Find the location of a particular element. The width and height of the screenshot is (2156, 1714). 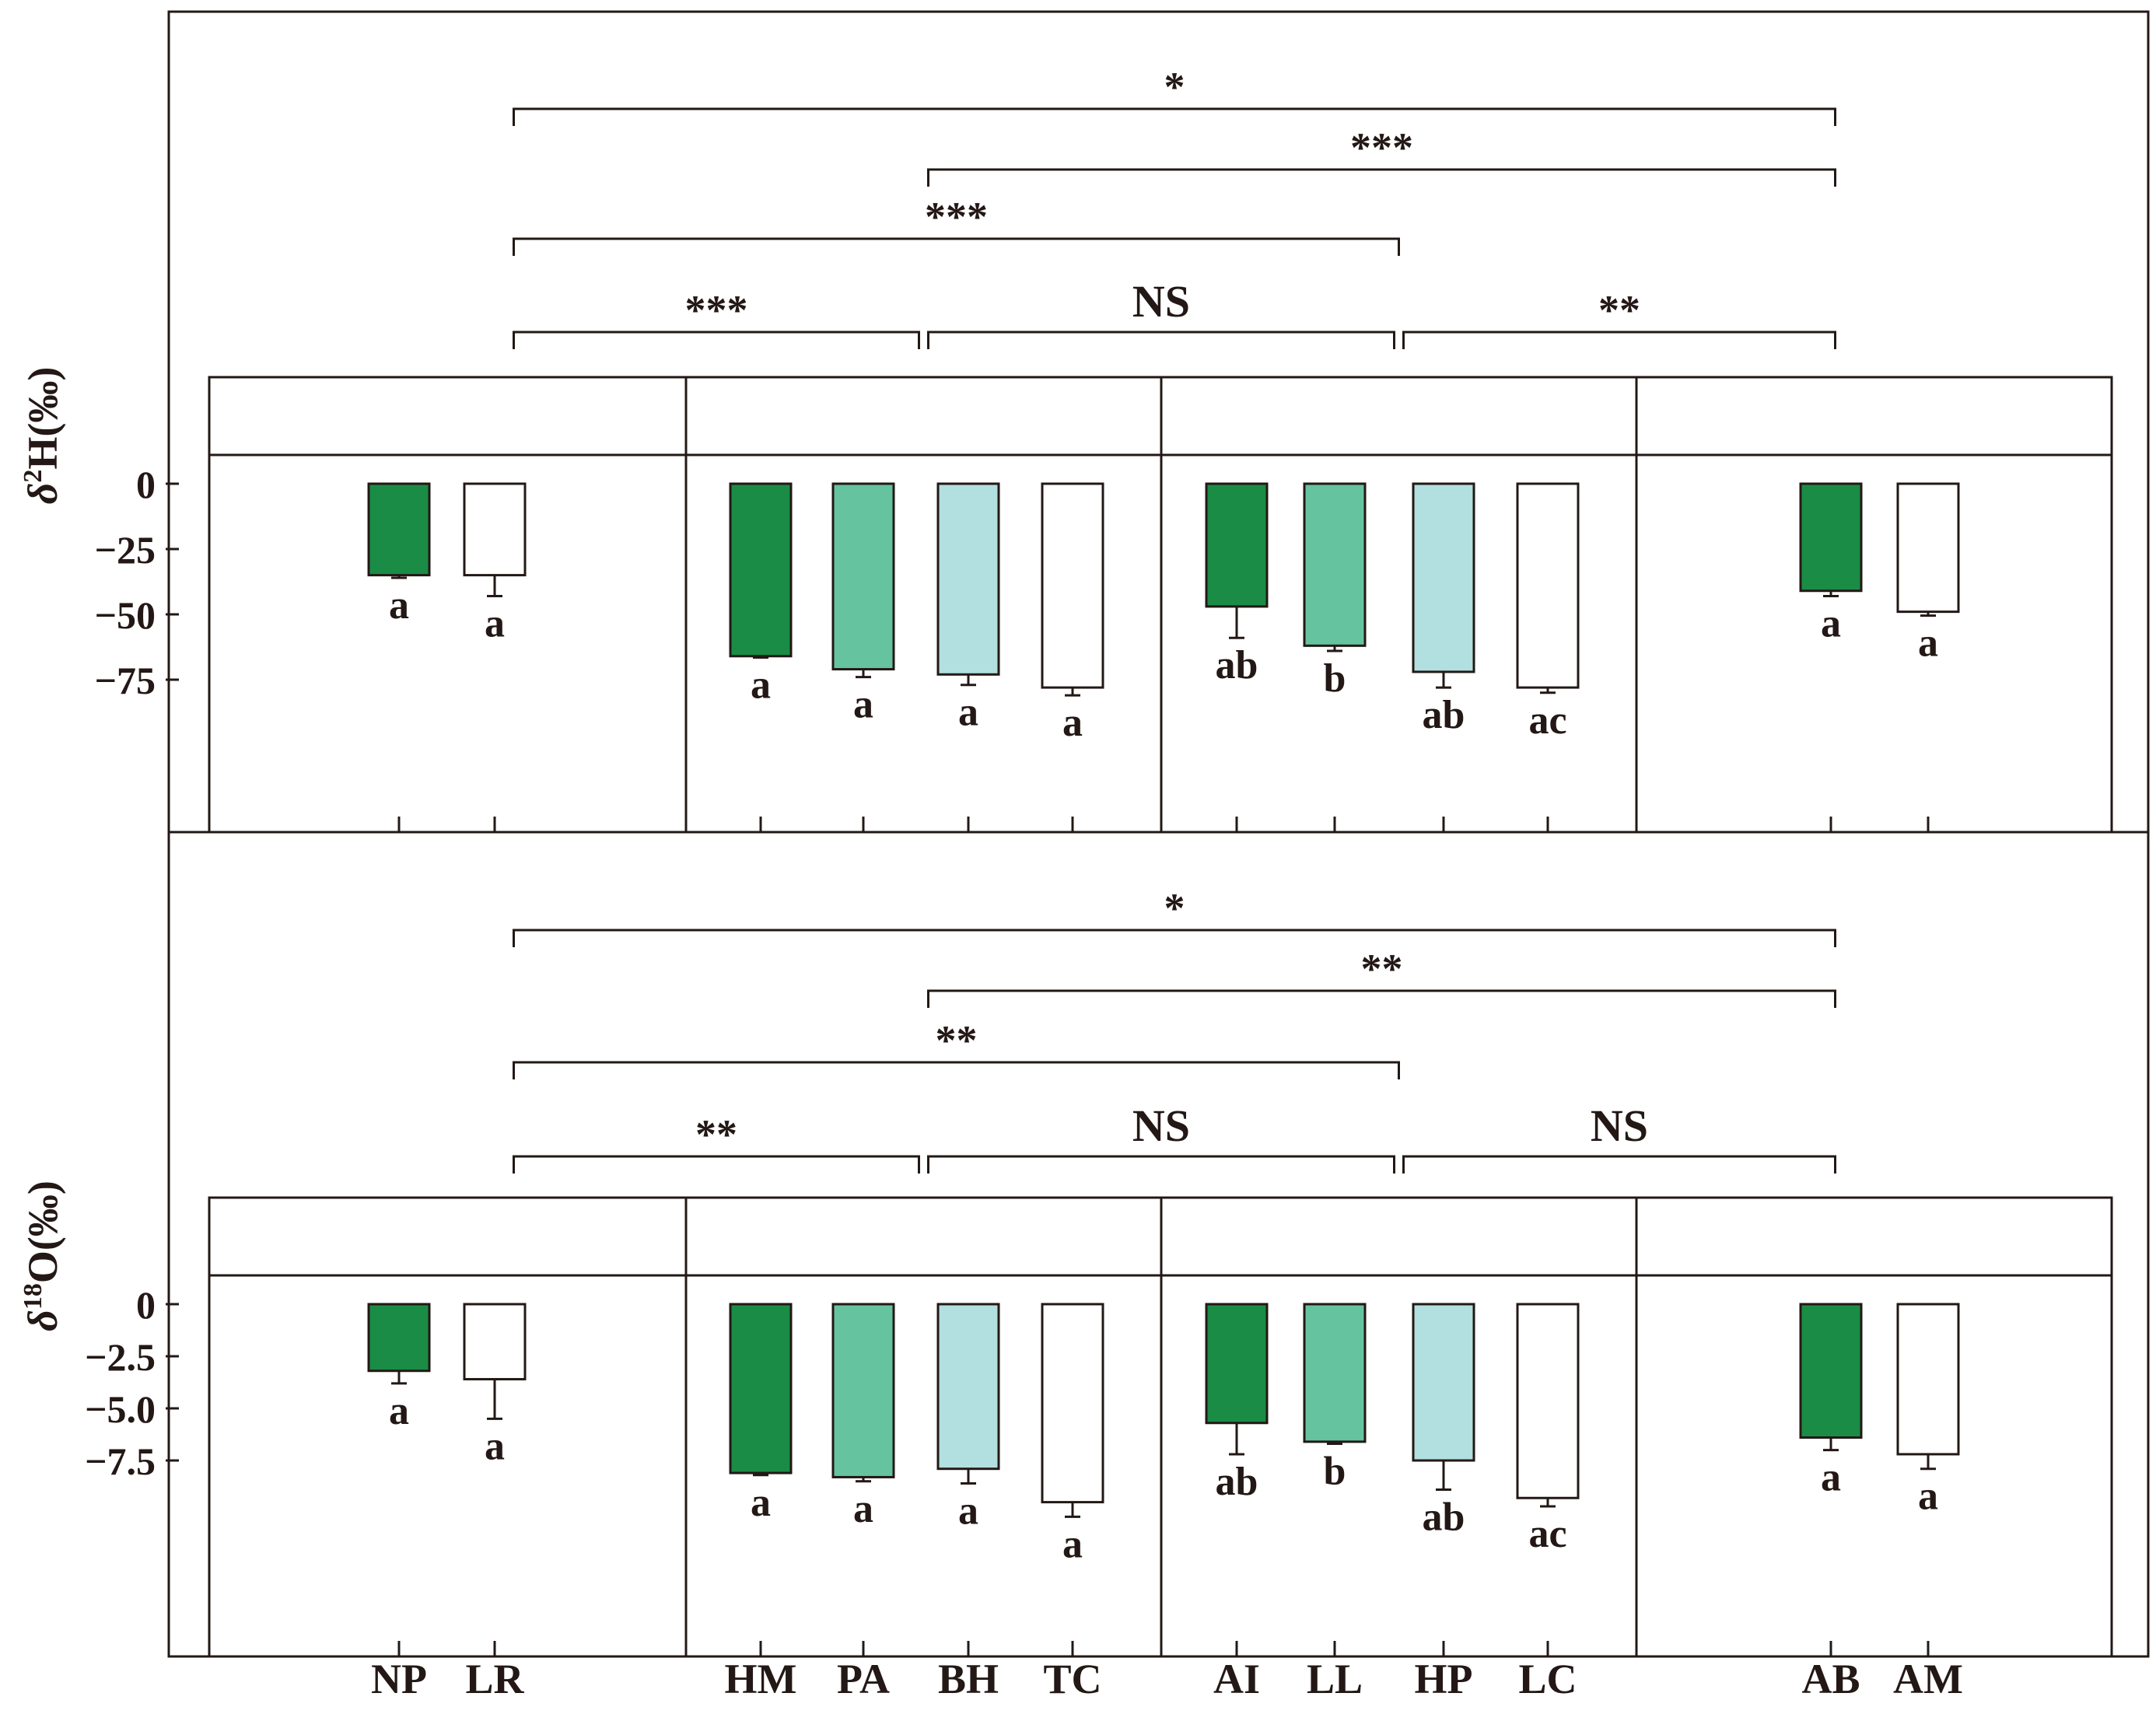

y-axis-label-rest: H(‰) is located at coordinates (42, 418).